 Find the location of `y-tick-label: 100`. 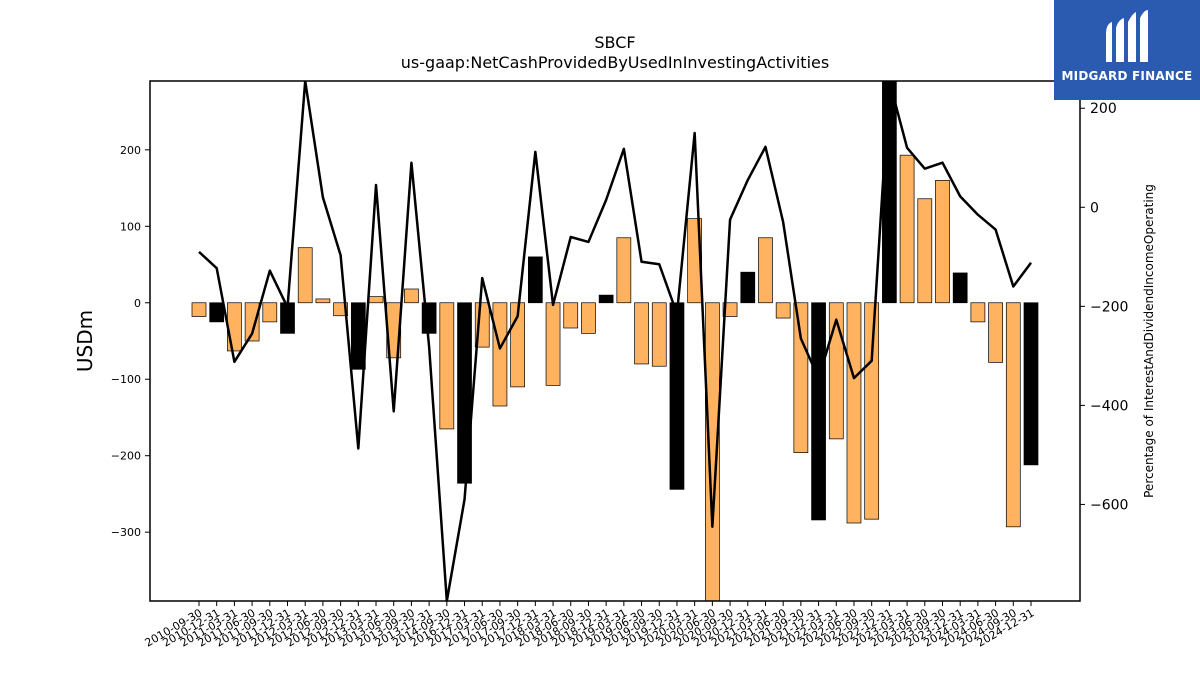

y-tick-label: 100 is located at coordinates (130, 226).